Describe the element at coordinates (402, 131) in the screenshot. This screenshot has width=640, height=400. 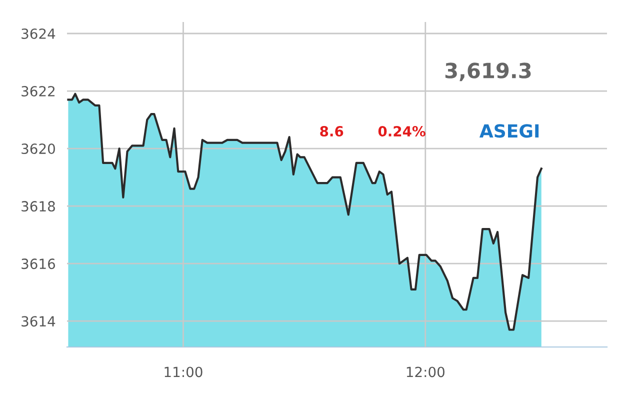
I see `annotation: 0.24%` at that location.